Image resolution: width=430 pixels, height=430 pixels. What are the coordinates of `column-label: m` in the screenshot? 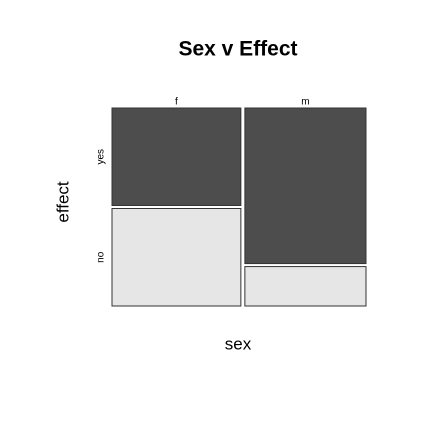 It's located at (305, 102).